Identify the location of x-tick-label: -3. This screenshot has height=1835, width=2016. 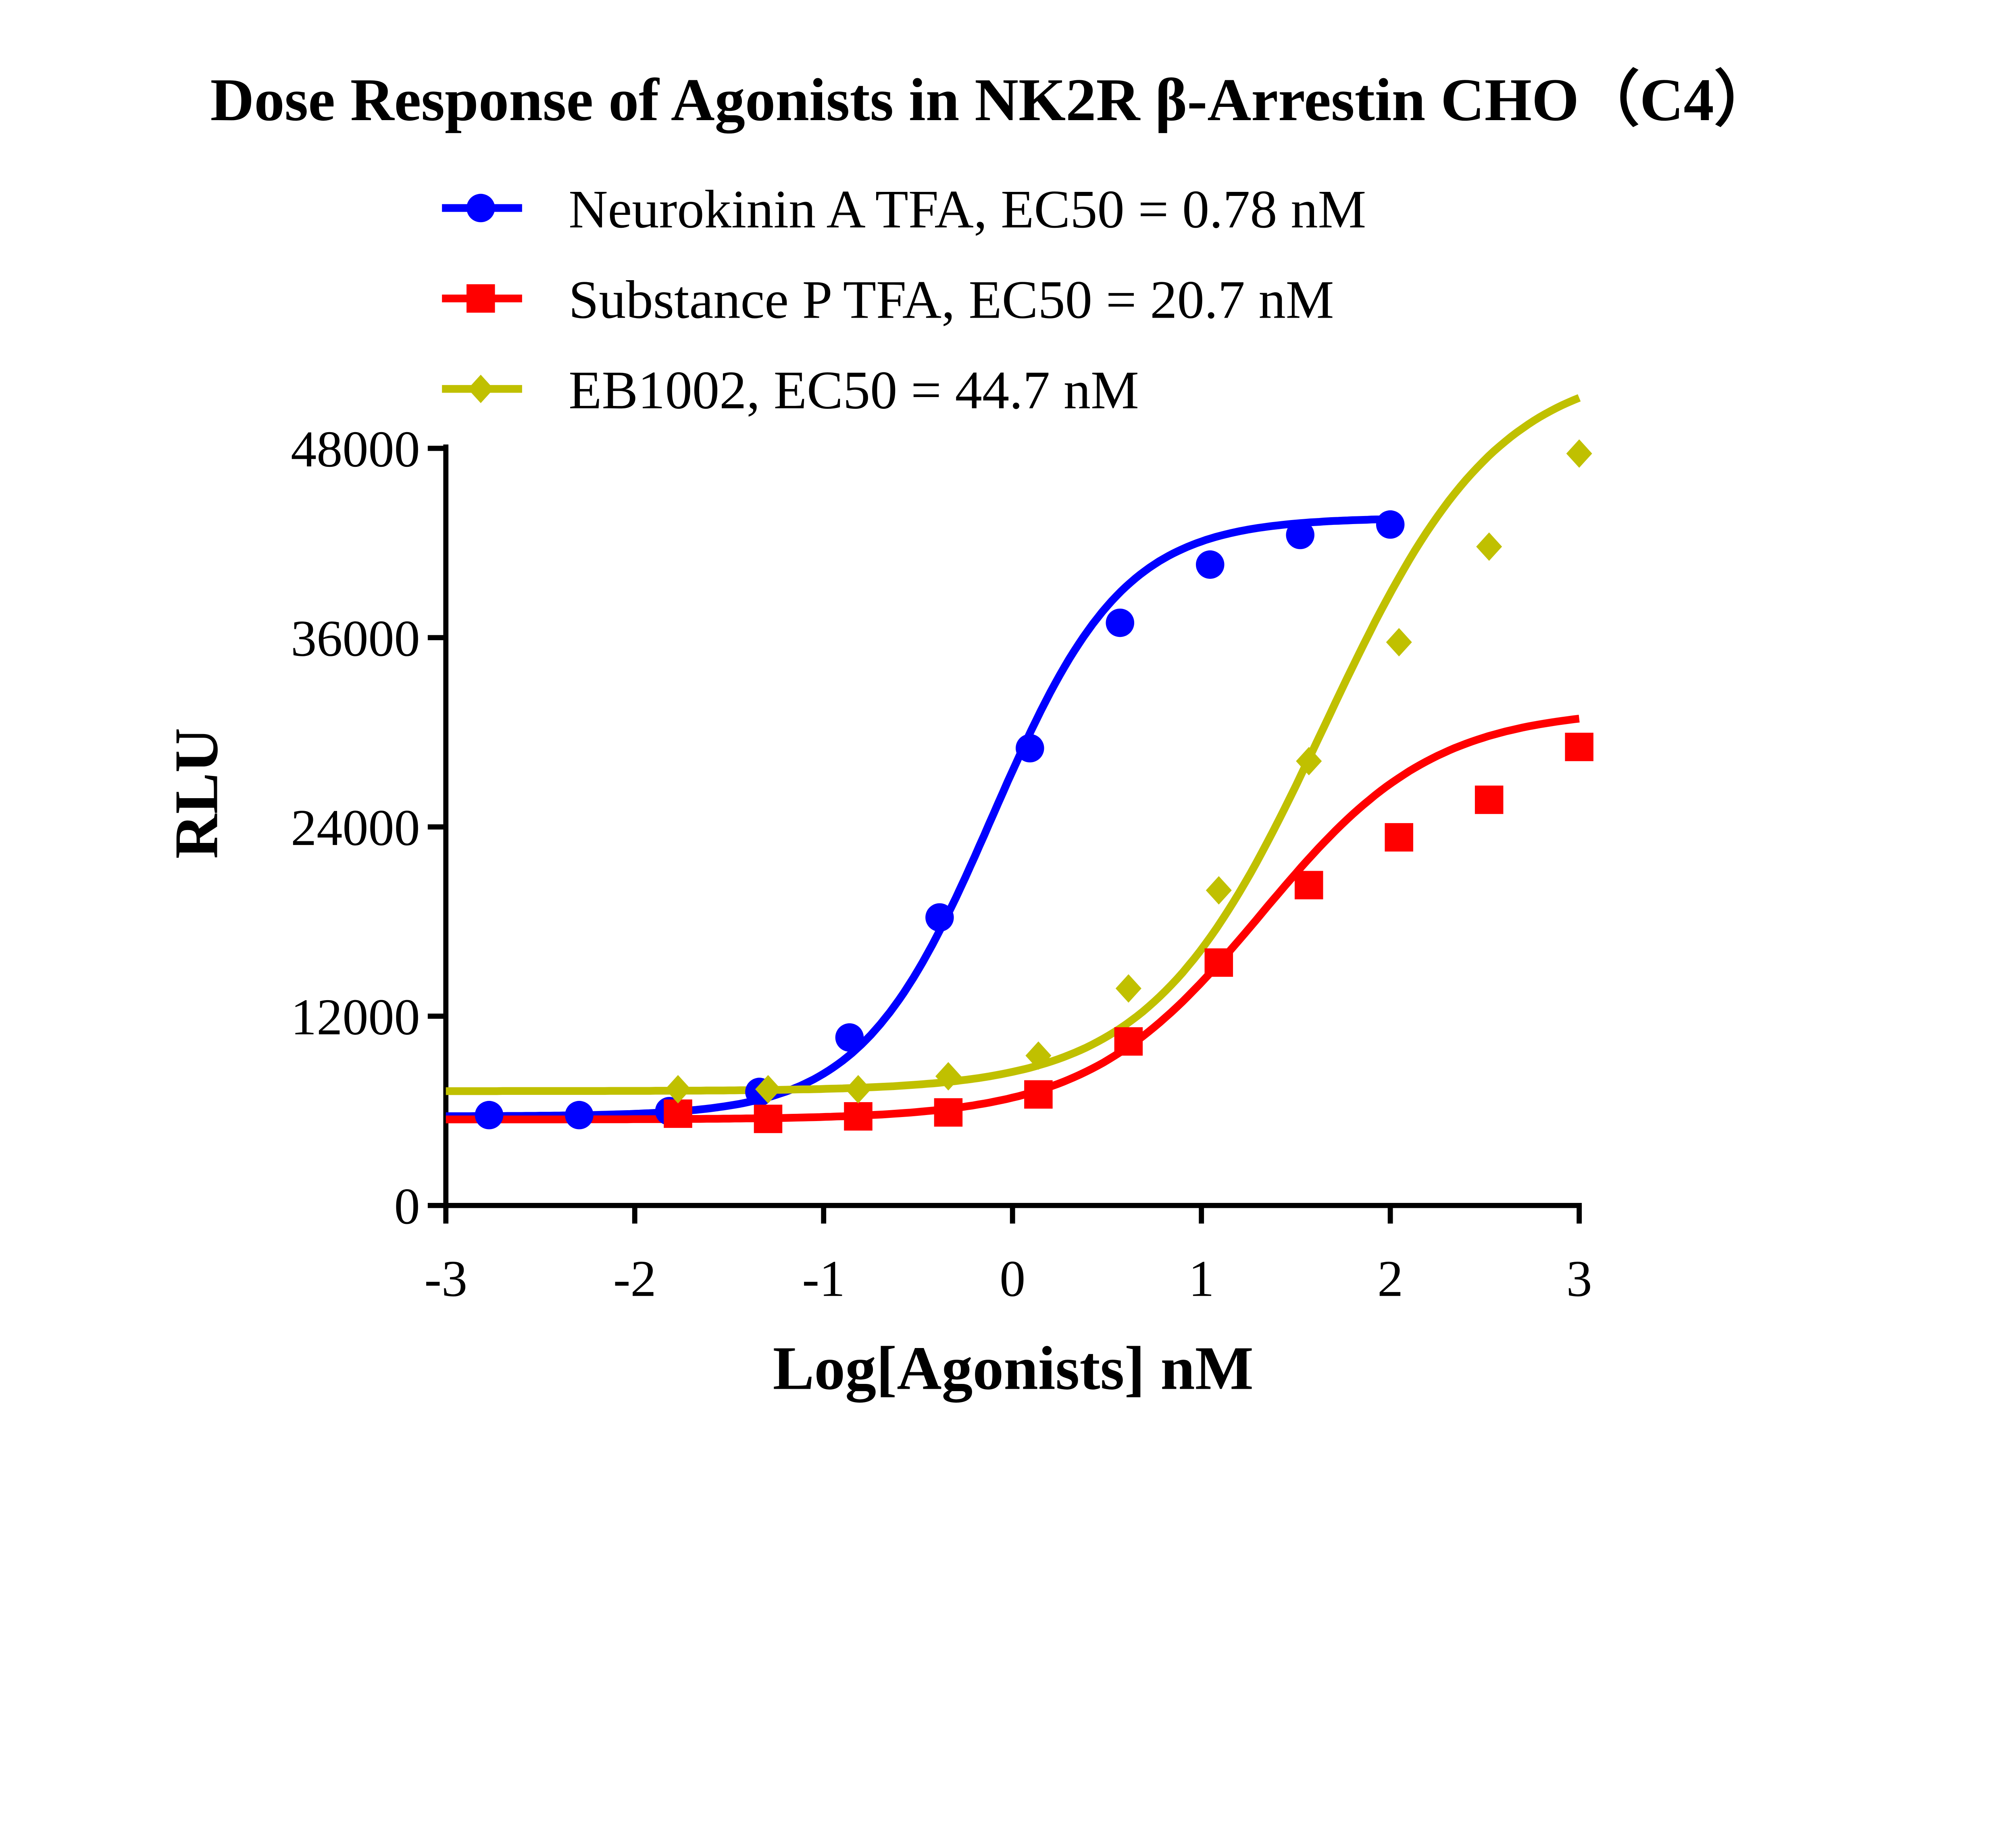
(445, 1279).